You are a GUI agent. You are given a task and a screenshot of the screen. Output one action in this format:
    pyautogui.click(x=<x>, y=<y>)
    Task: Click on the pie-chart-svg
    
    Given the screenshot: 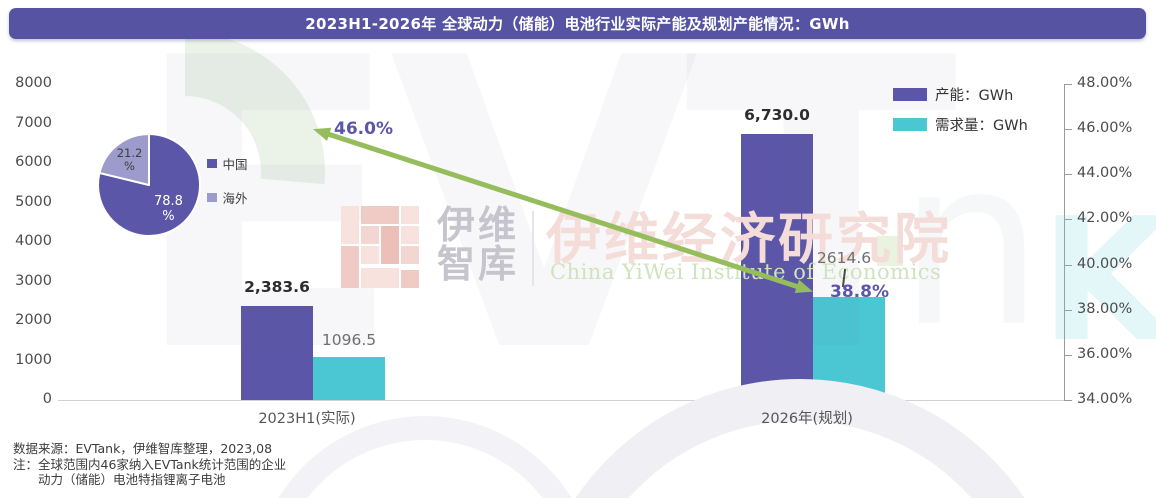 What is the action you would take?
    pyautogui.click(x=149, y=185)
    